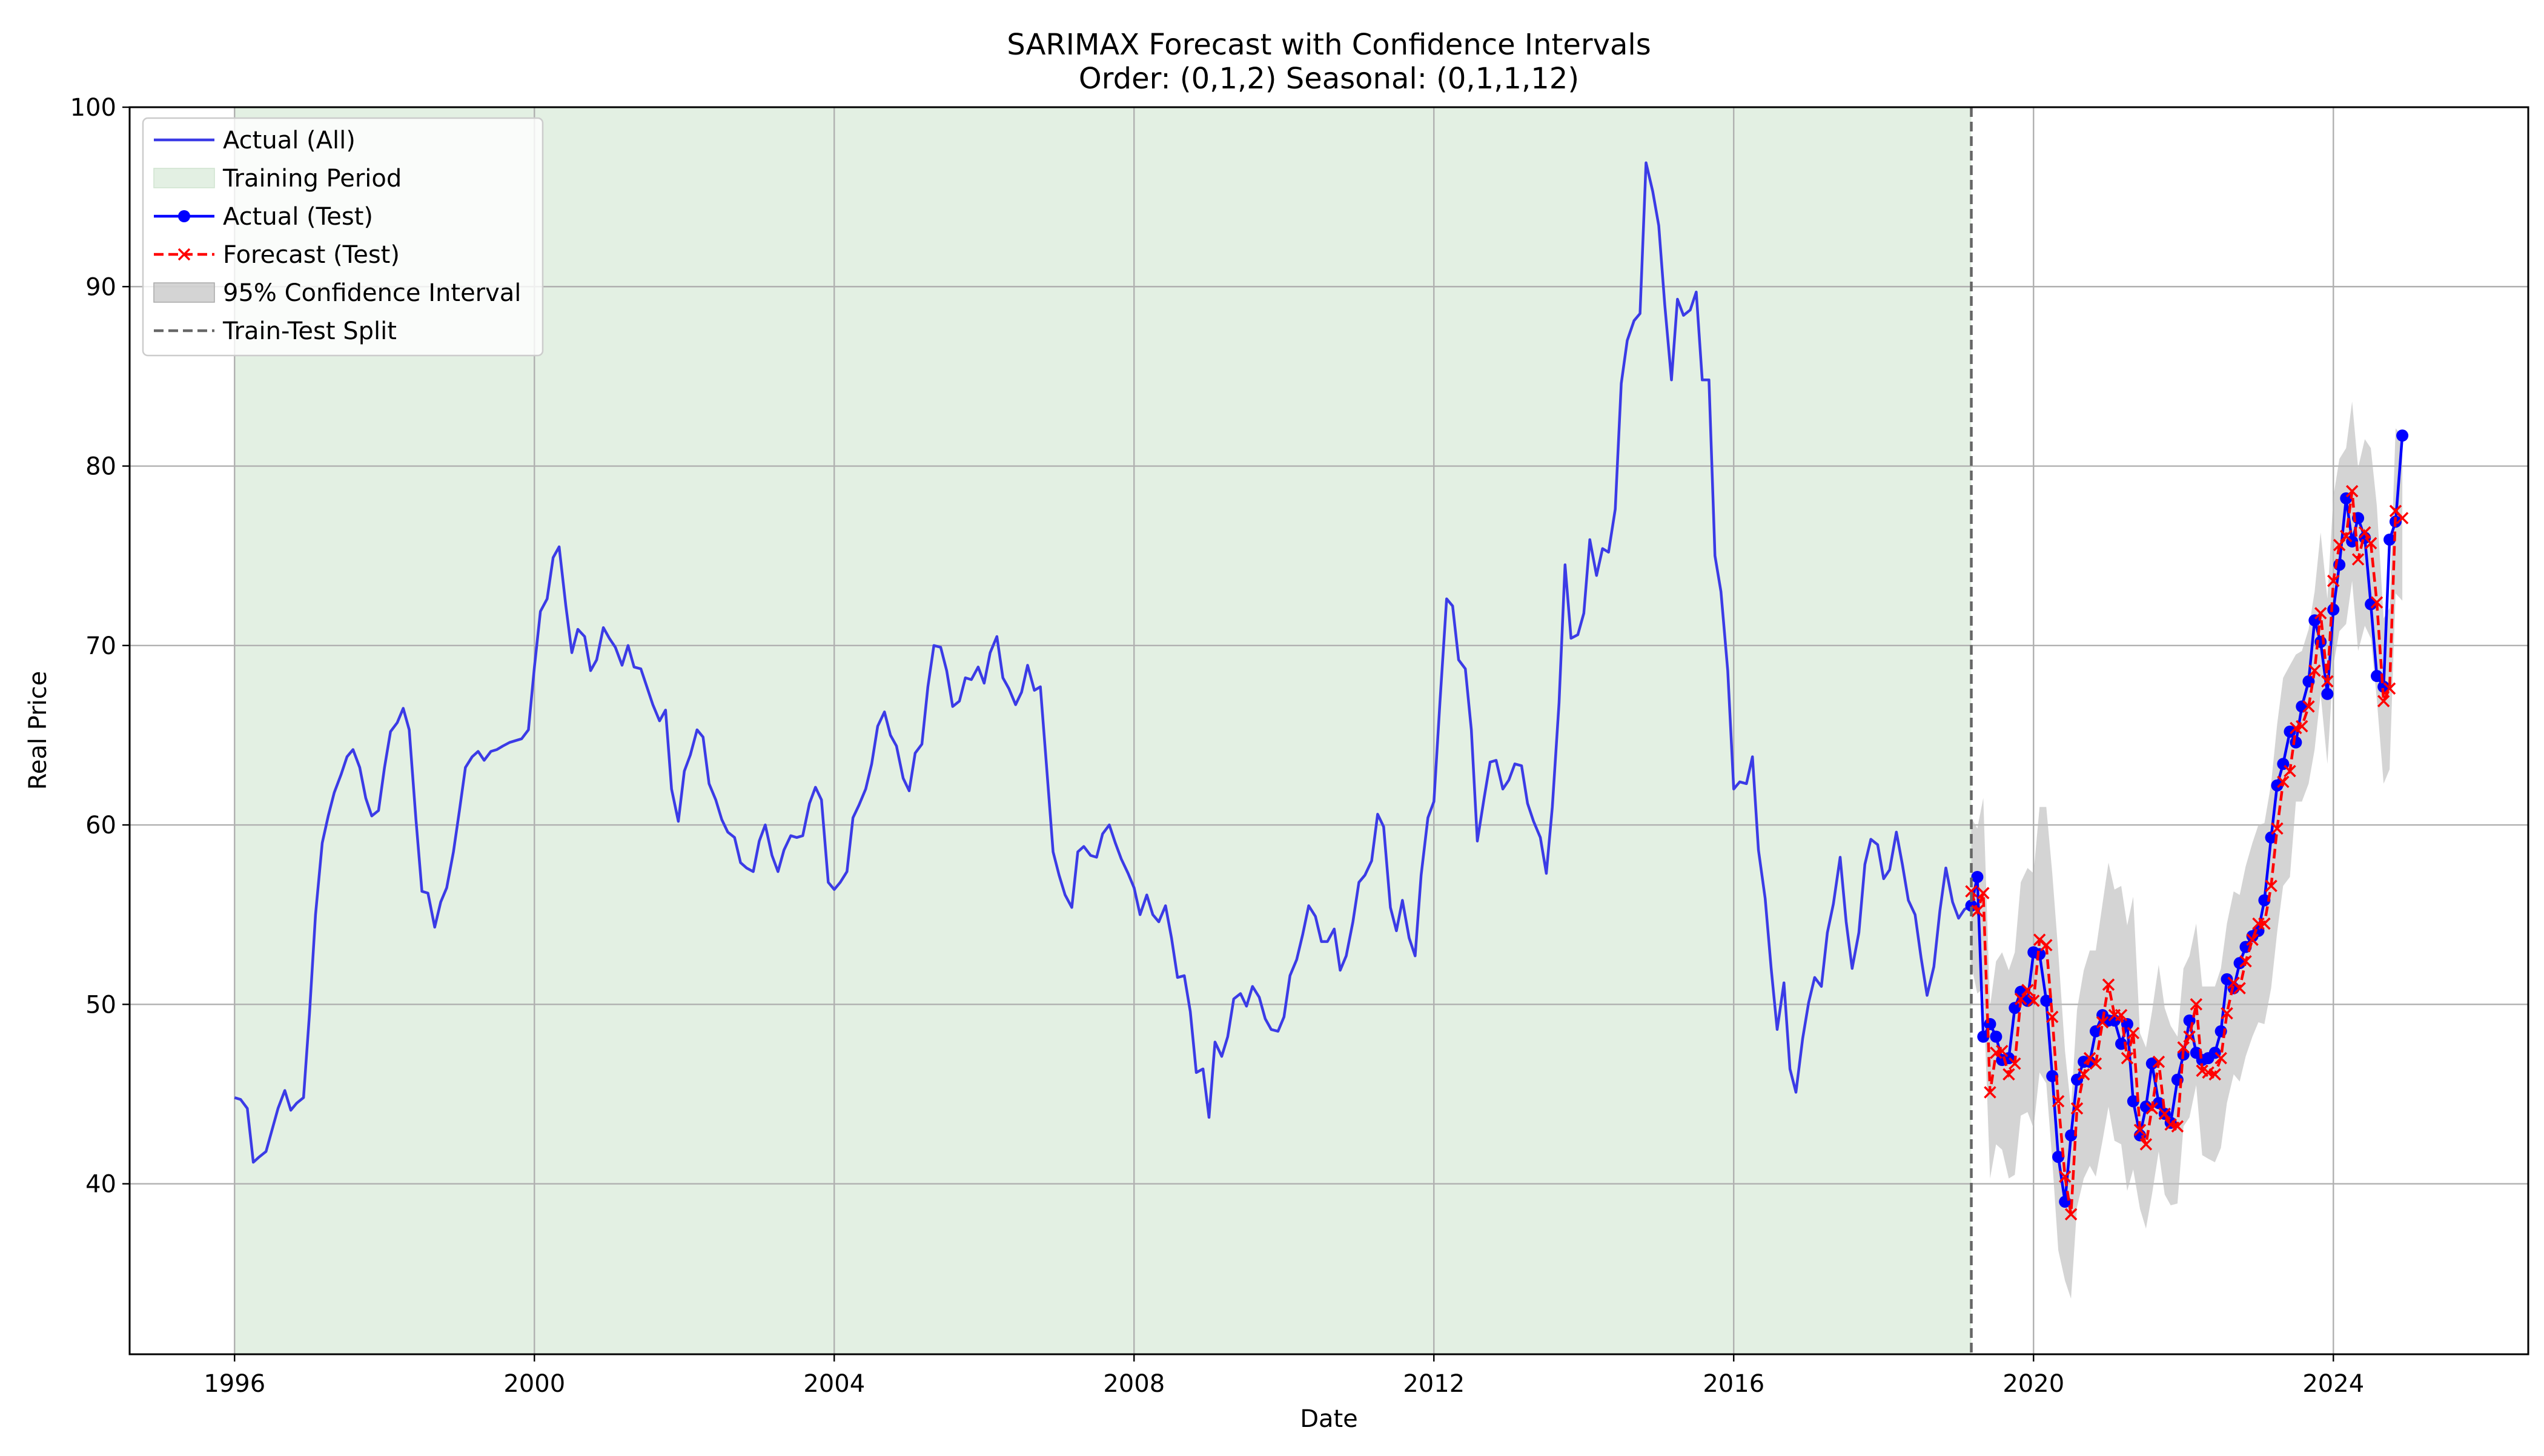 The image size is (2544, 1456). What do you see at coordinates (234, 1384) in the screenshot?
I see `x-tick-label: 1996` at bounding box center [234, 1384].